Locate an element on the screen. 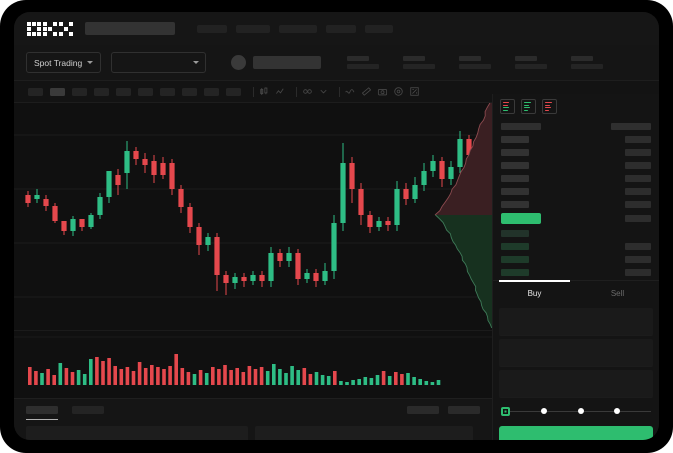 The height and width of the screenshot is (453, 673). settings-icon is located at coordinates (398, 91).